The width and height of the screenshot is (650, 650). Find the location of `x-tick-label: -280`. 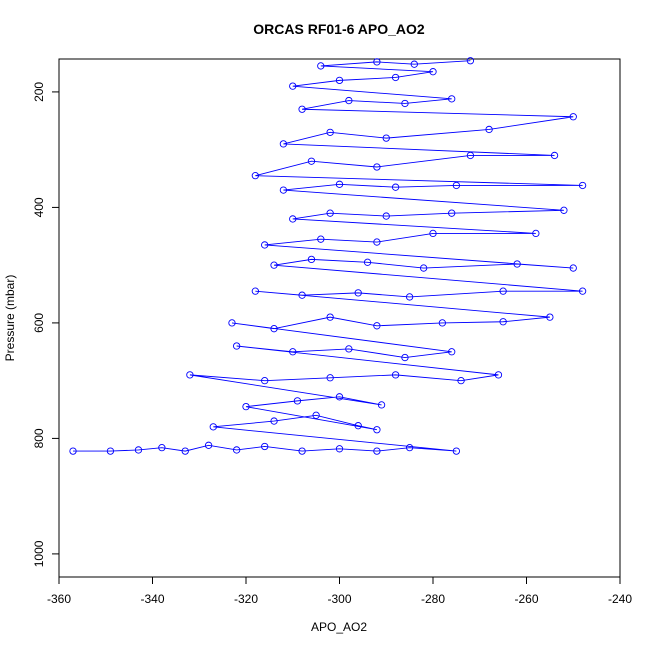

x-tick-label: -280 is located at coordinates (433, 599).